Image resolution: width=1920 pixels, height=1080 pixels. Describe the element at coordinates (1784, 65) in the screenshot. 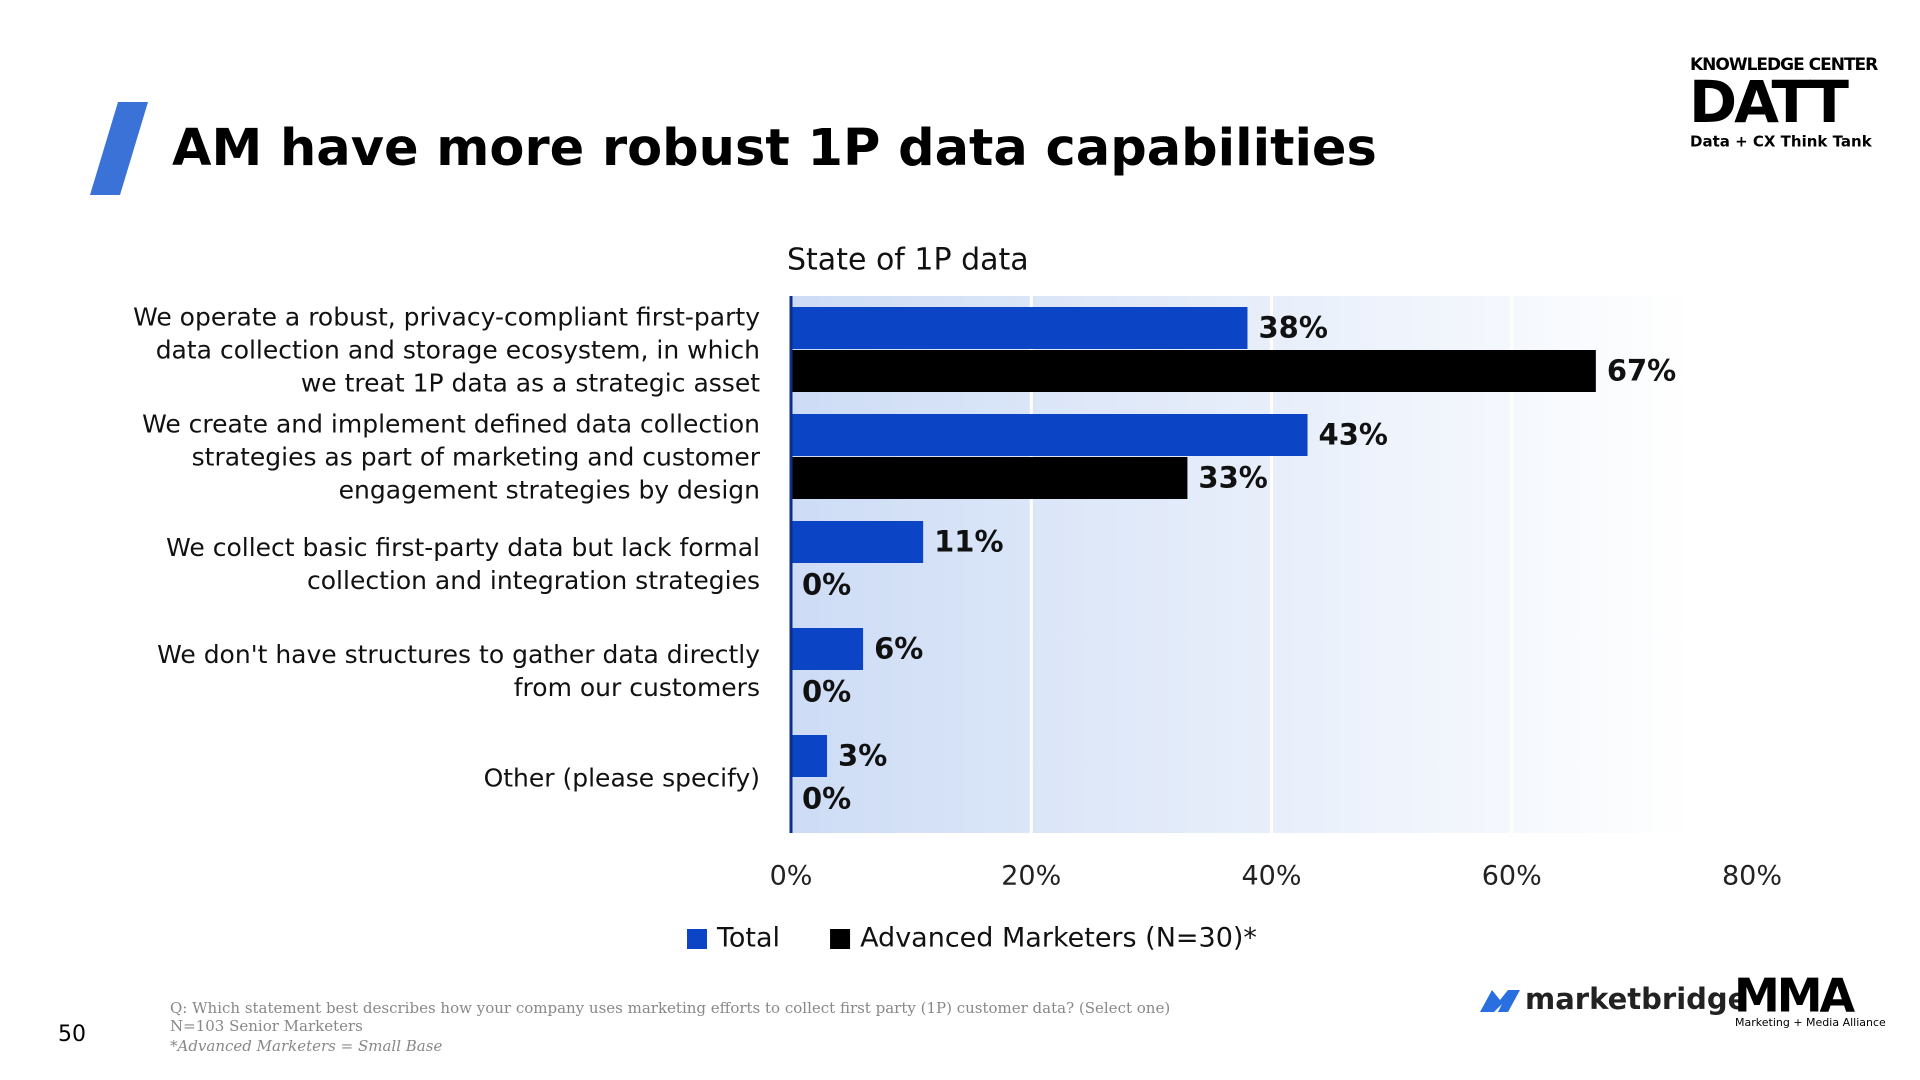

I see `logo-text: KNOWLEDGE CENTER` at that location.